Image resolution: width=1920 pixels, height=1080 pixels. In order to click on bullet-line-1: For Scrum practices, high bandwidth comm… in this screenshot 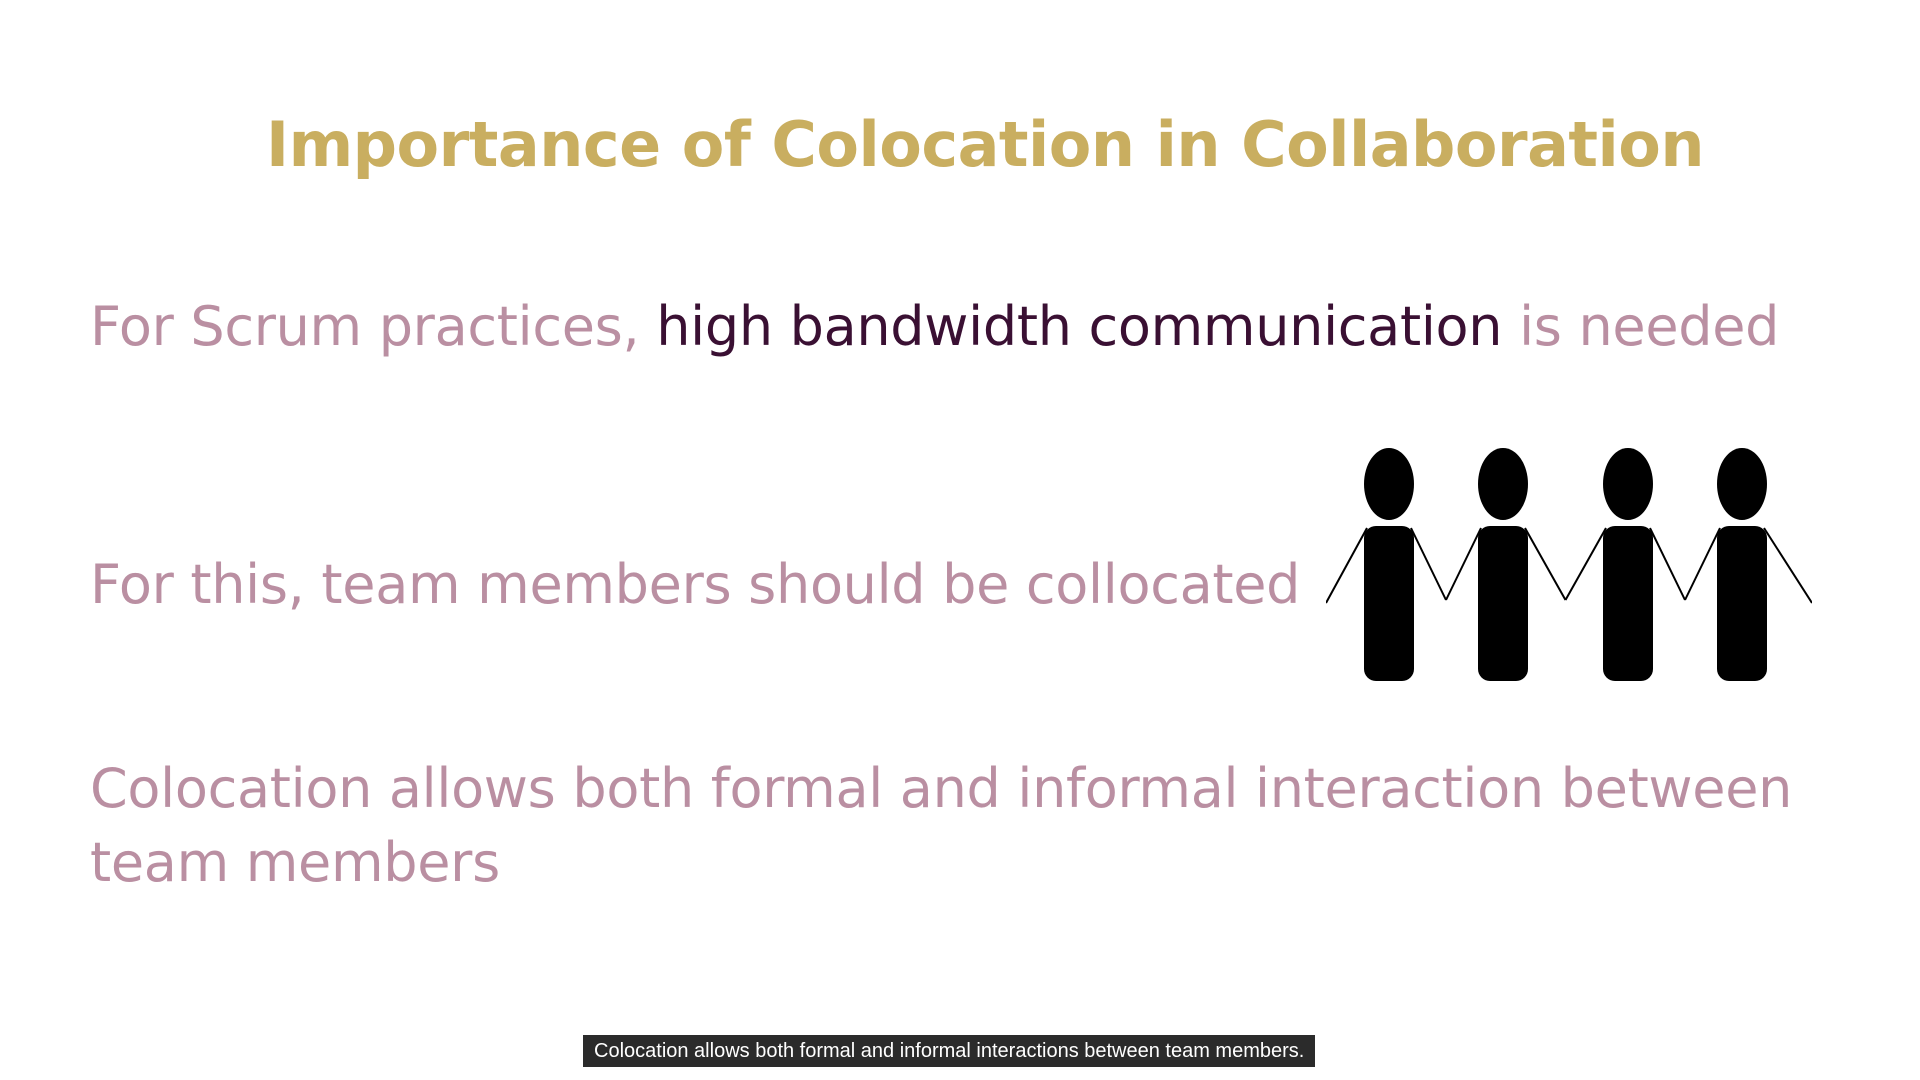, I will do `click(934, 326)`.